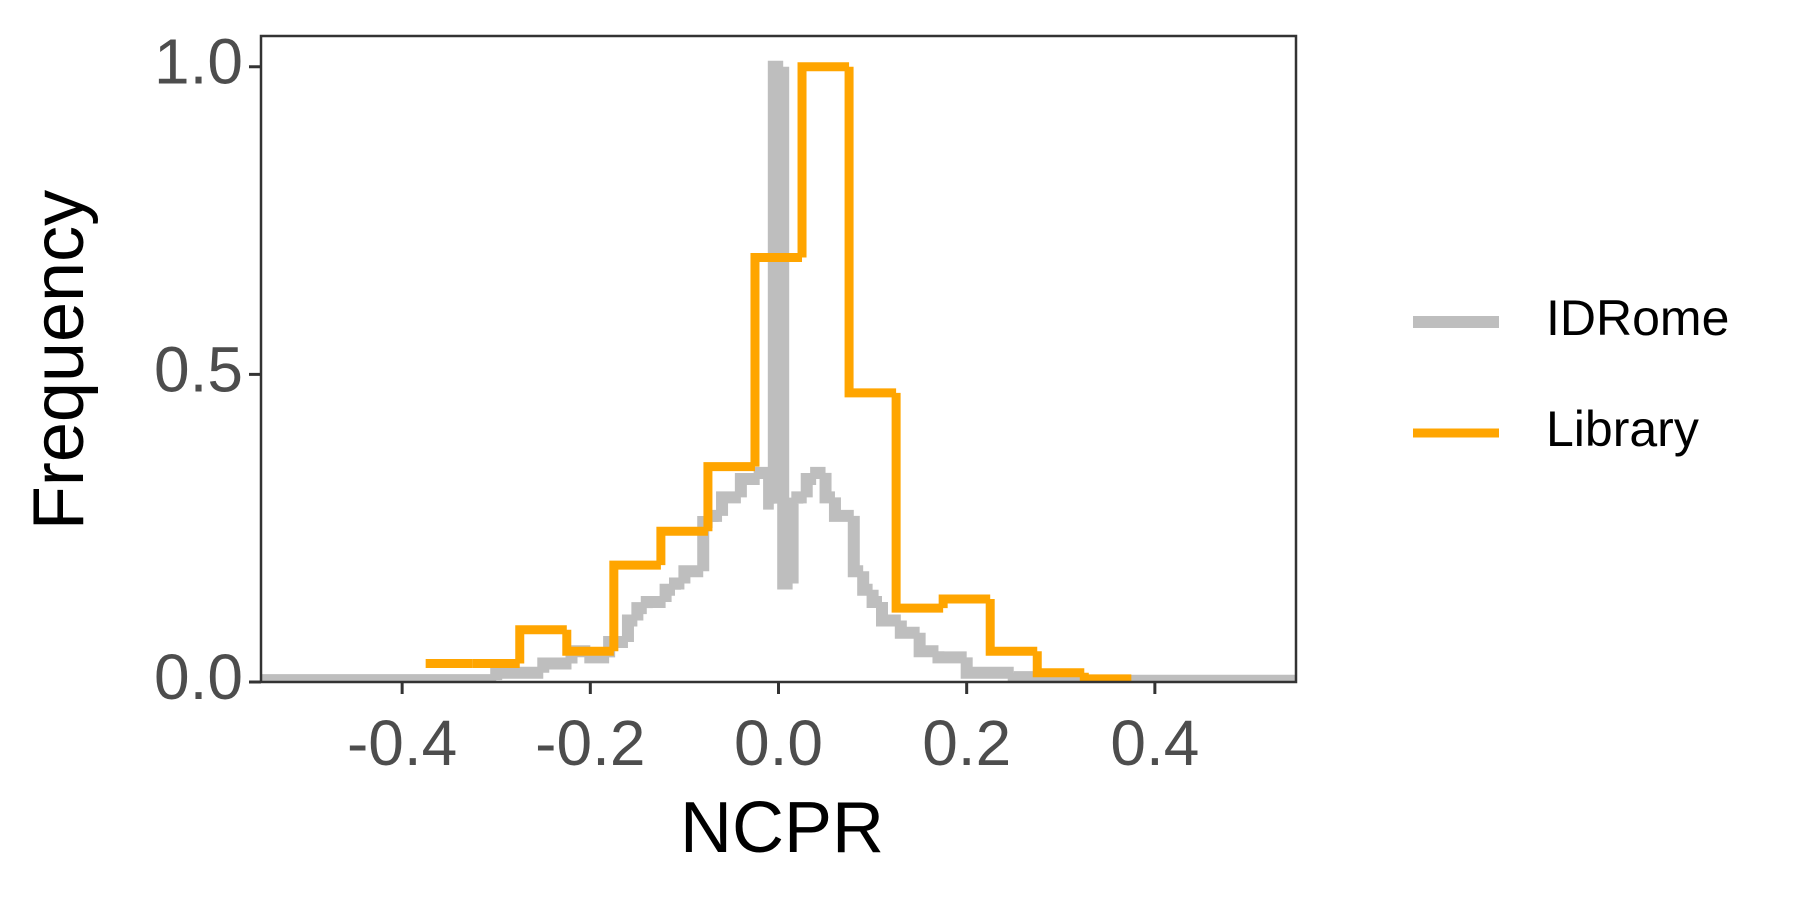  What do you see at coordinates (966, 743) in the screenshot?
I see `x-tick-label: 0.2` at bounding box center [966, 743].